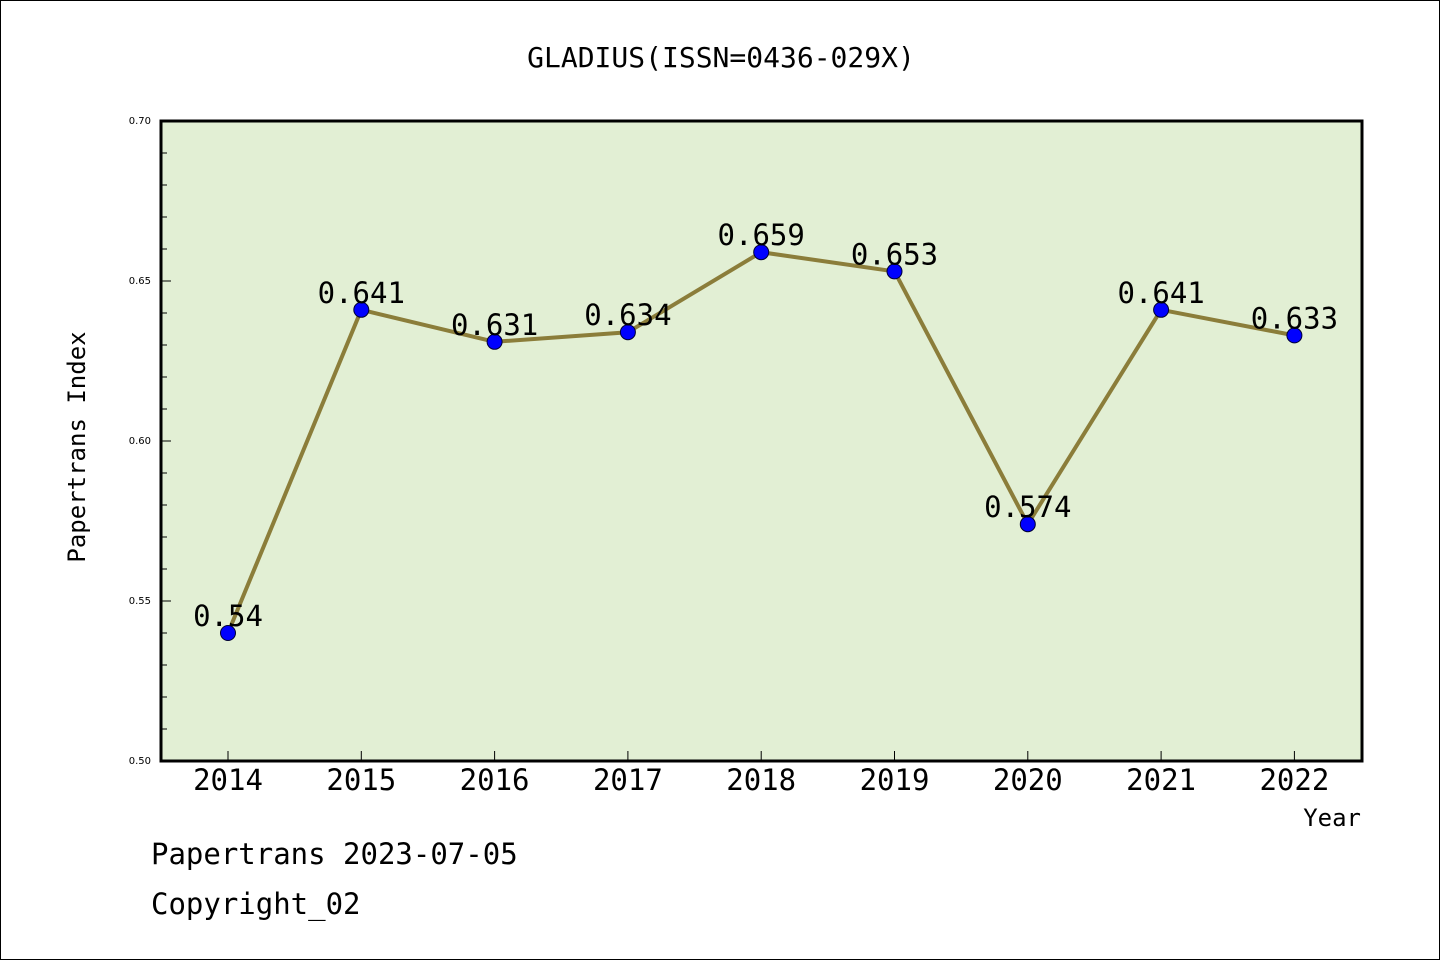 The height and width of the screenshot is (961, 1440). Describe the element at coordinates (228, 616) in the screenshot. I see `data-label: 0.54` at that location.